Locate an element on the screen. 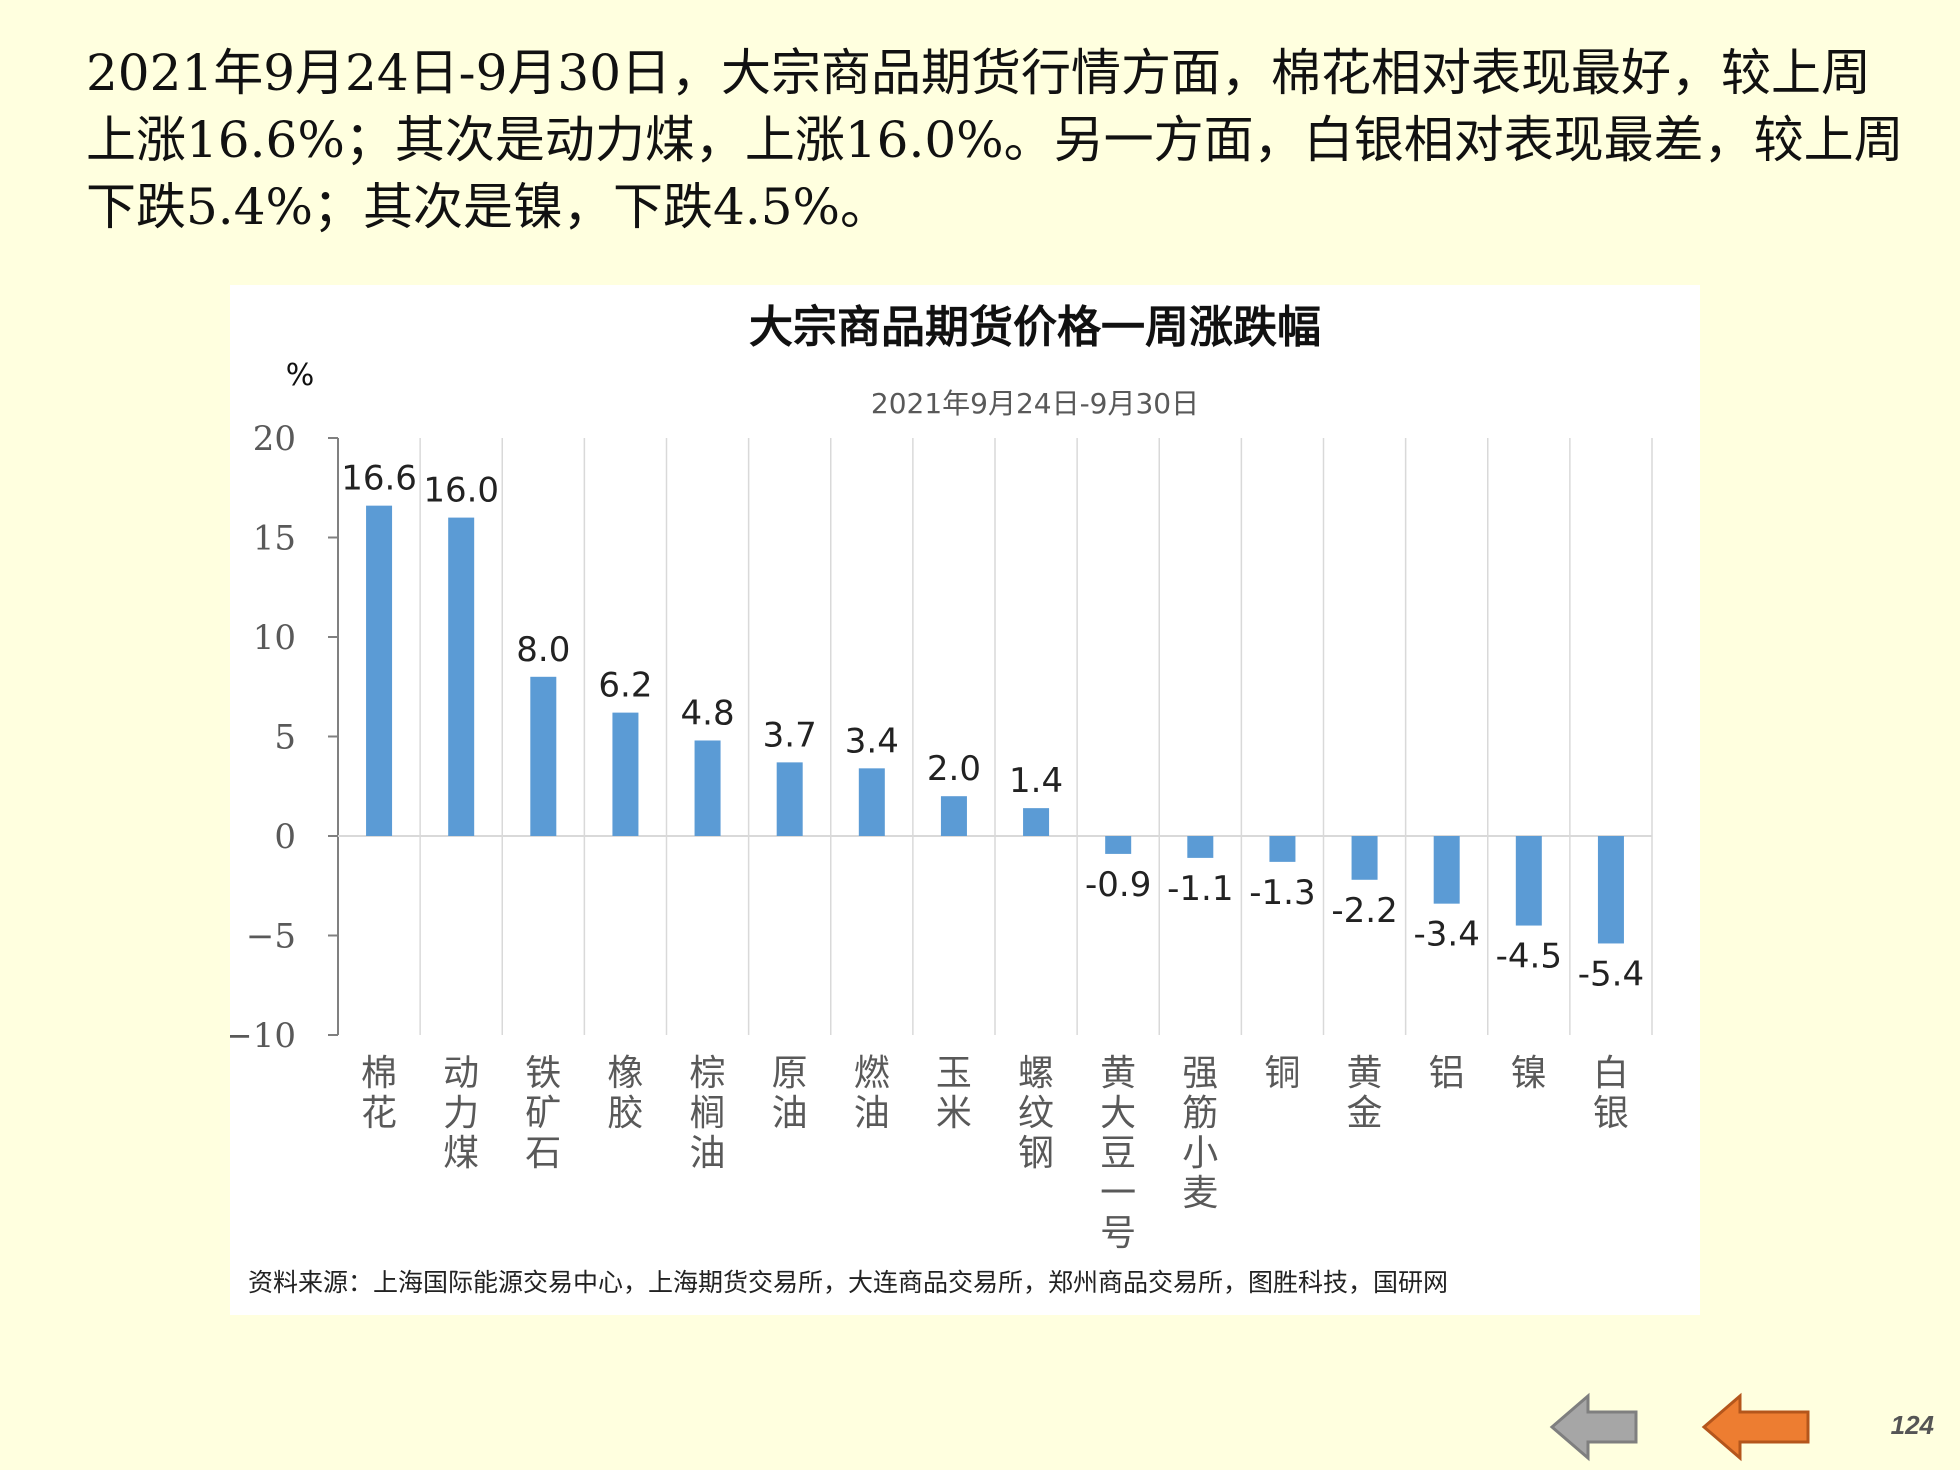 This screenshot has width=1960, height=1470. y-tick-label: −10 is located at coordinates (263, 1036).